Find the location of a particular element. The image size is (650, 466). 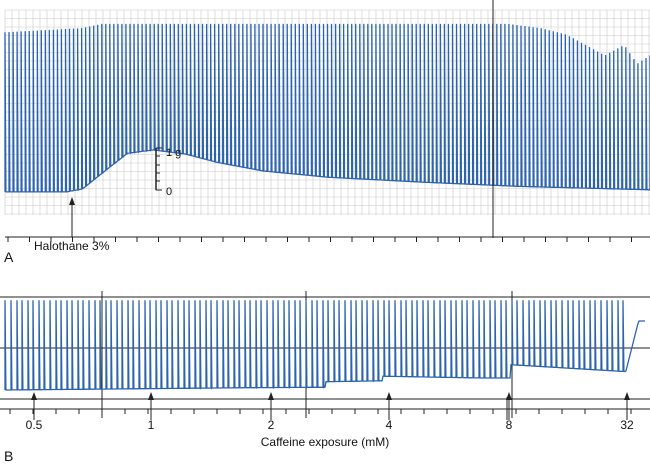

caffeine-tick-label: 8 is located at coordinates (509, 425).